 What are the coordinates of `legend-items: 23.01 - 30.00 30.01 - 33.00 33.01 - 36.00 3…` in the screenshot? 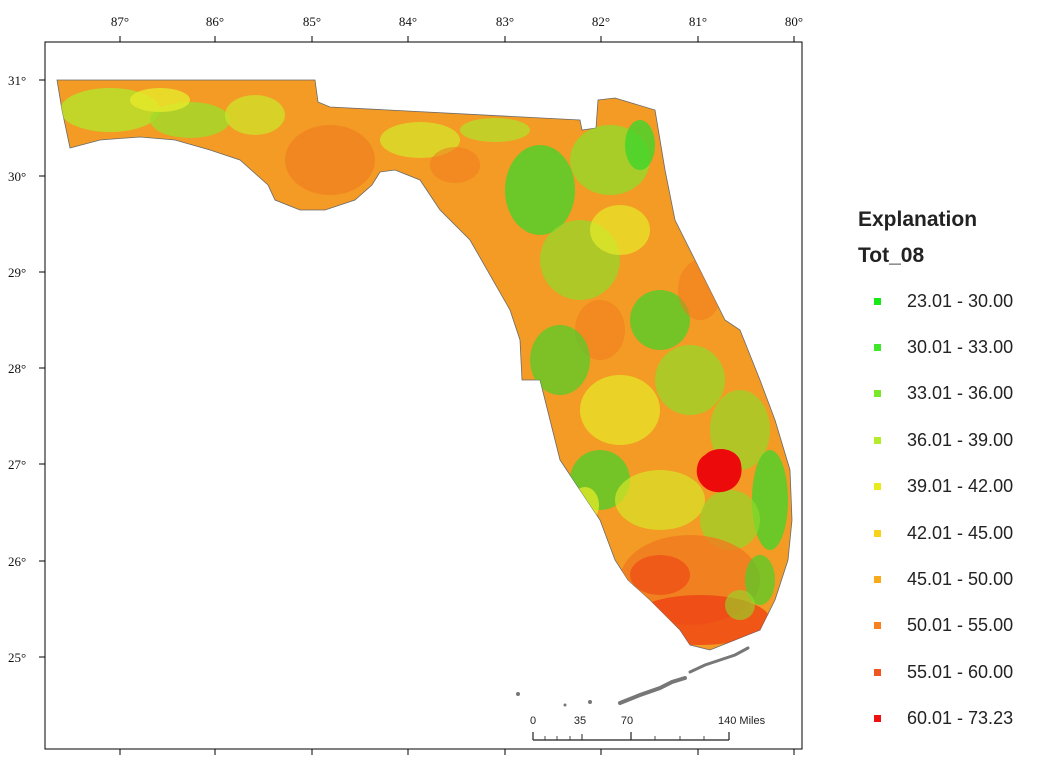 It's located at (950, 510).